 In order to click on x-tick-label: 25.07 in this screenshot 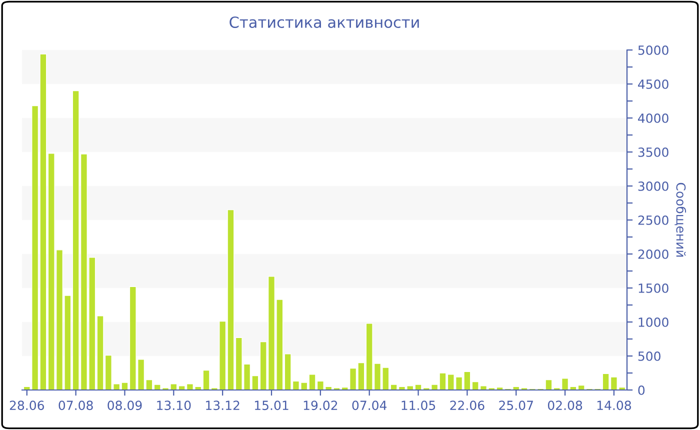, I will do `click(516, 405)`.